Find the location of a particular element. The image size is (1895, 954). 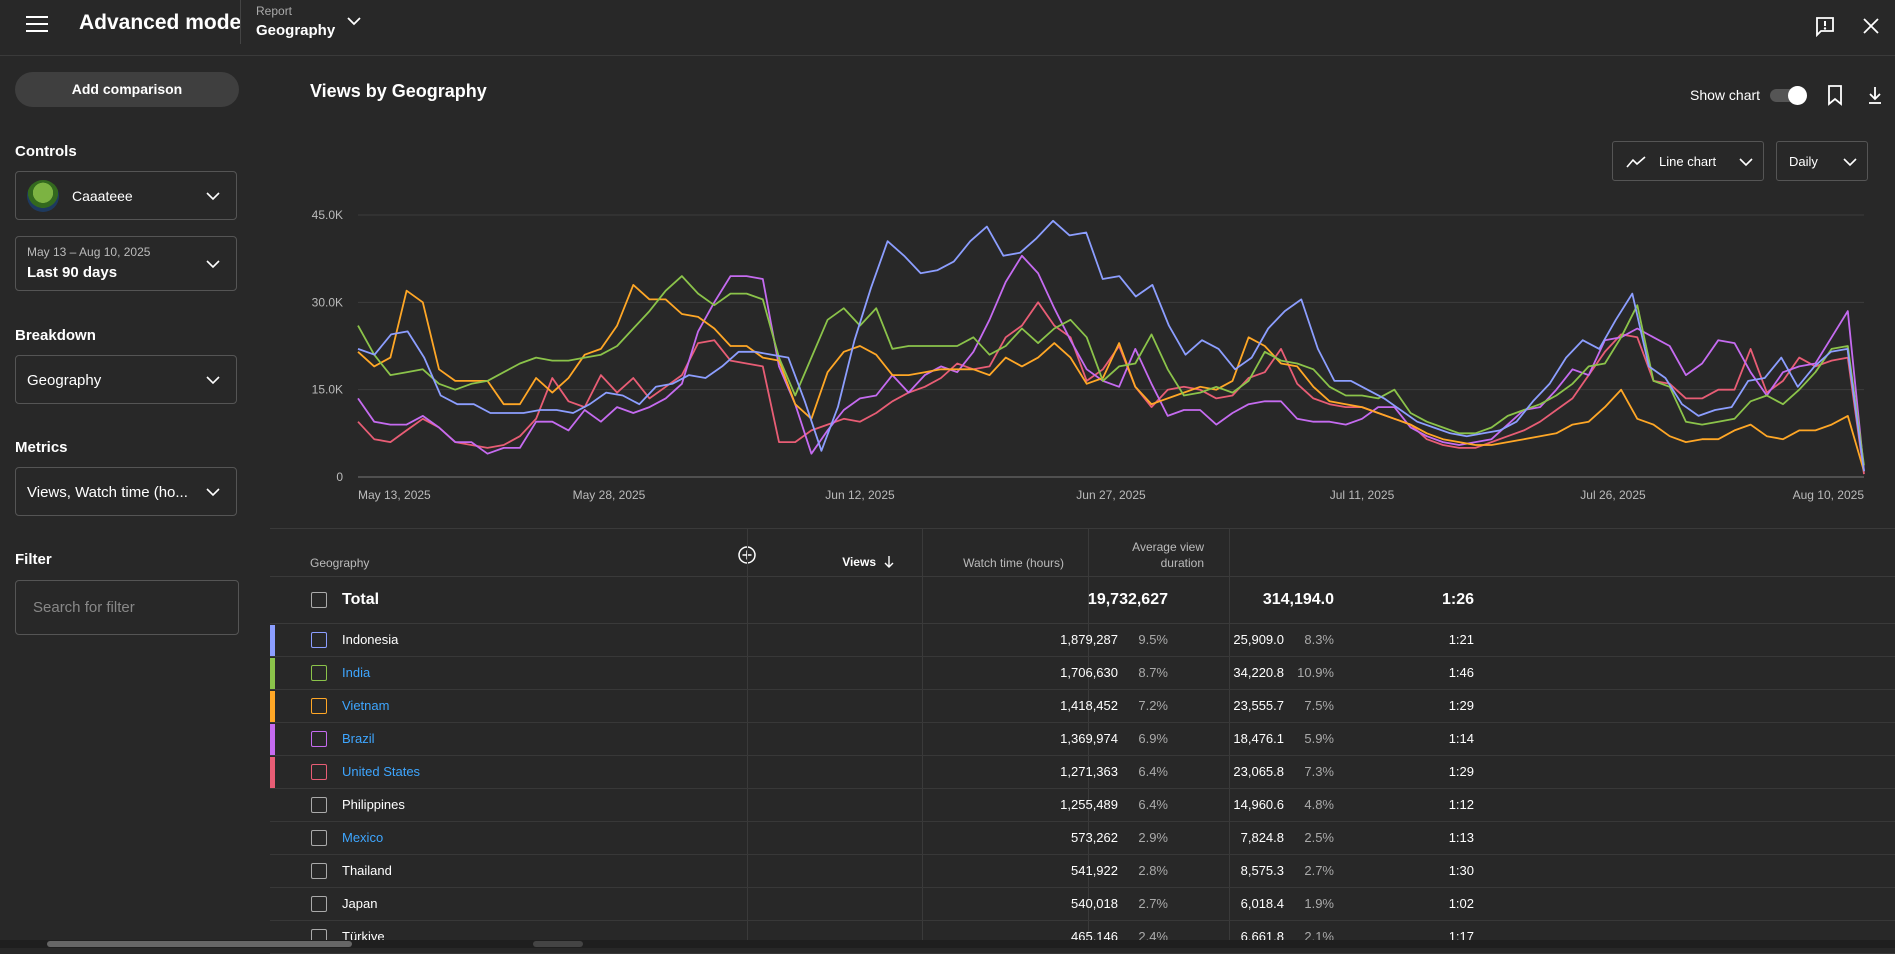

table-row: Indonesia 1,879,287 9.5% 25,909.0 8.3% 1:21 is located at coordinates (1082, 640).